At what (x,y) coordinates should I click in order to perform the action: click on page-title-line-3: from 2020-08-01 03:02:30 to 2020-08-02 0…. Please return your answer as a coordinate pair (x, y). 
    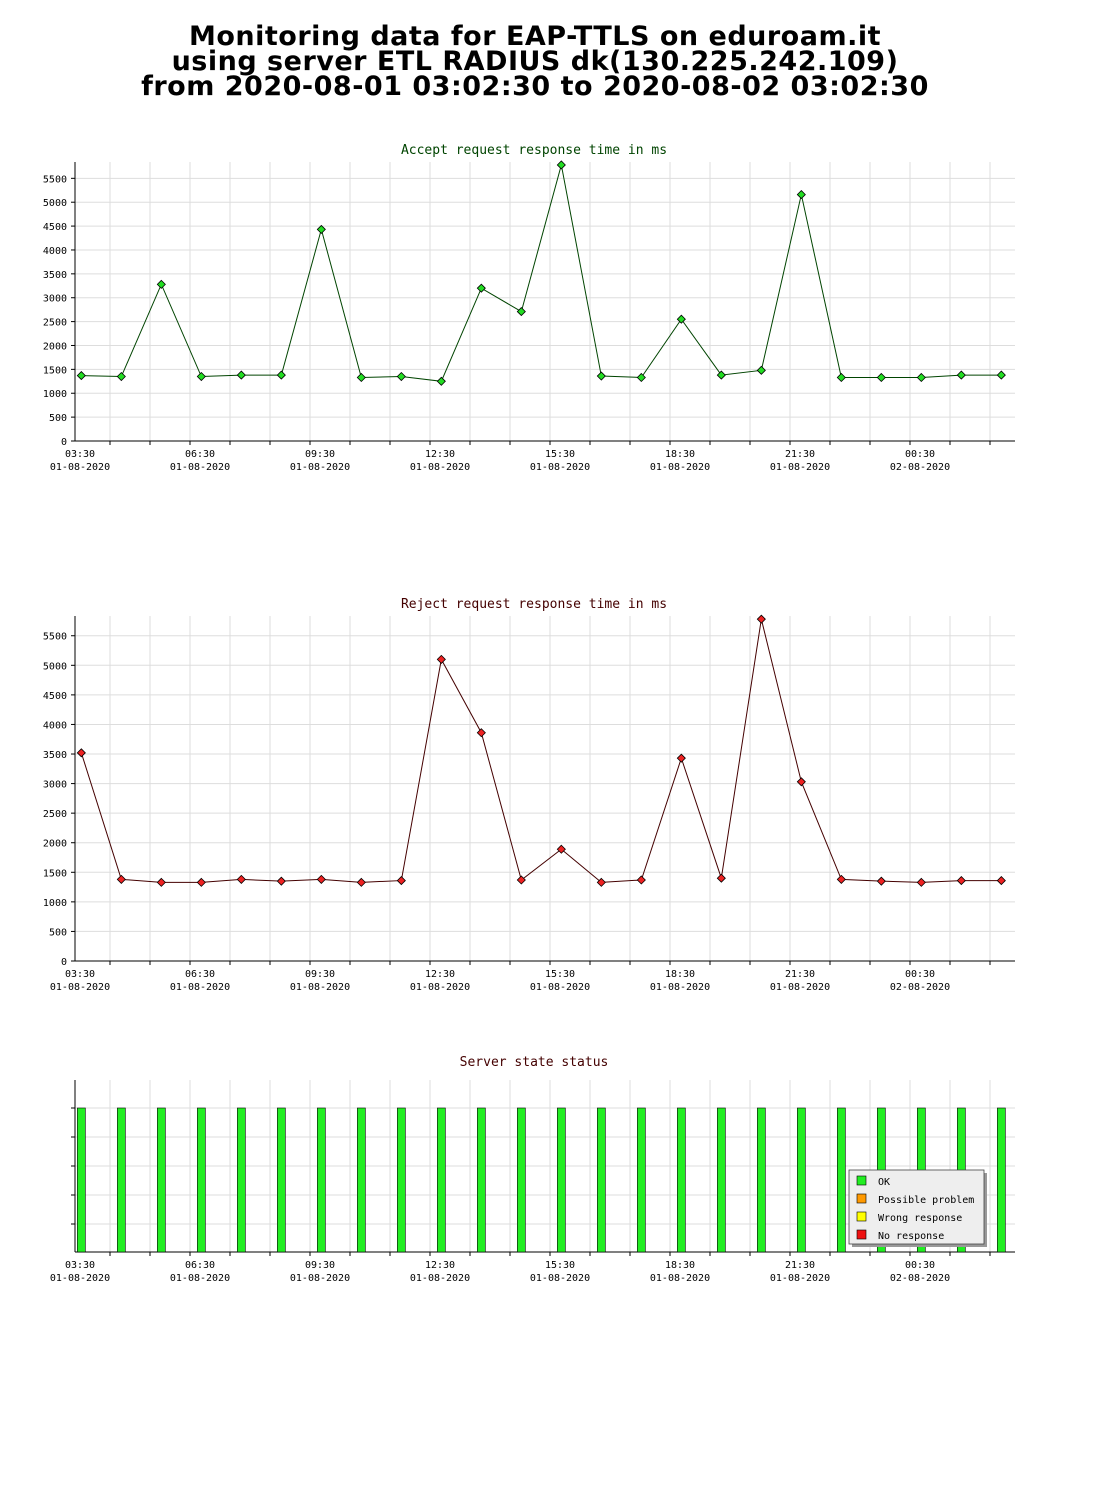
    Looking at the image, I should click on (535, 86).